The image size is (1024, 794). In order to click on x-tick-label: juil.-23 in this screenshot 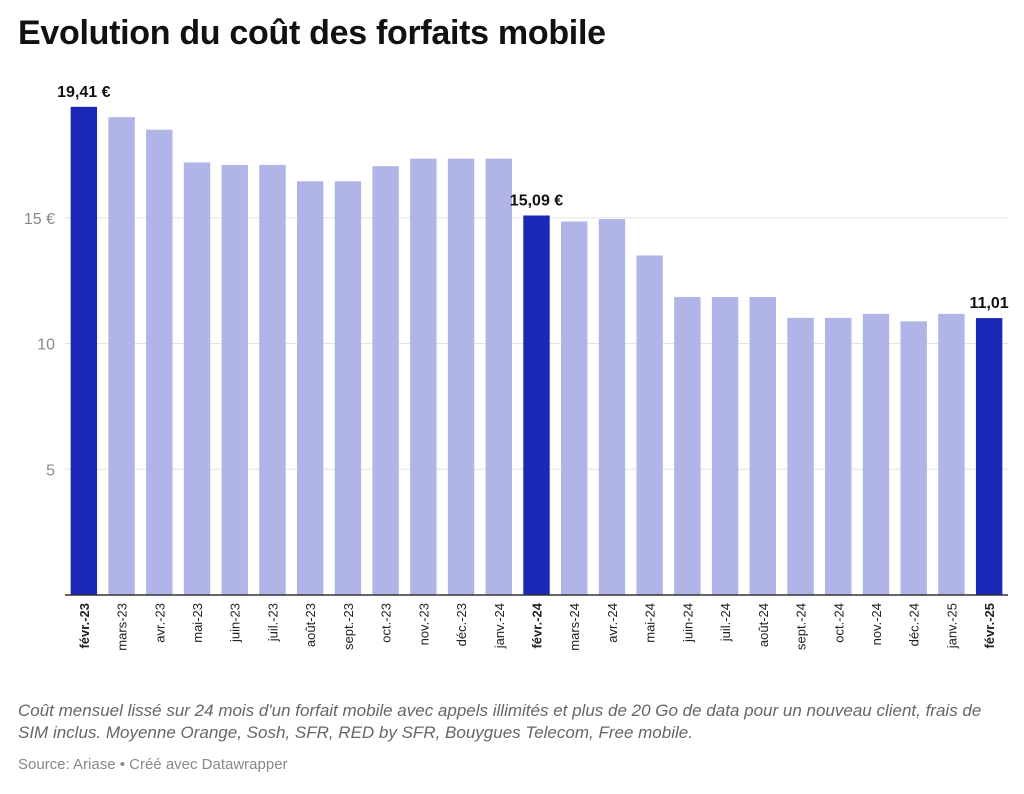, I will do `click(272, 622)`.